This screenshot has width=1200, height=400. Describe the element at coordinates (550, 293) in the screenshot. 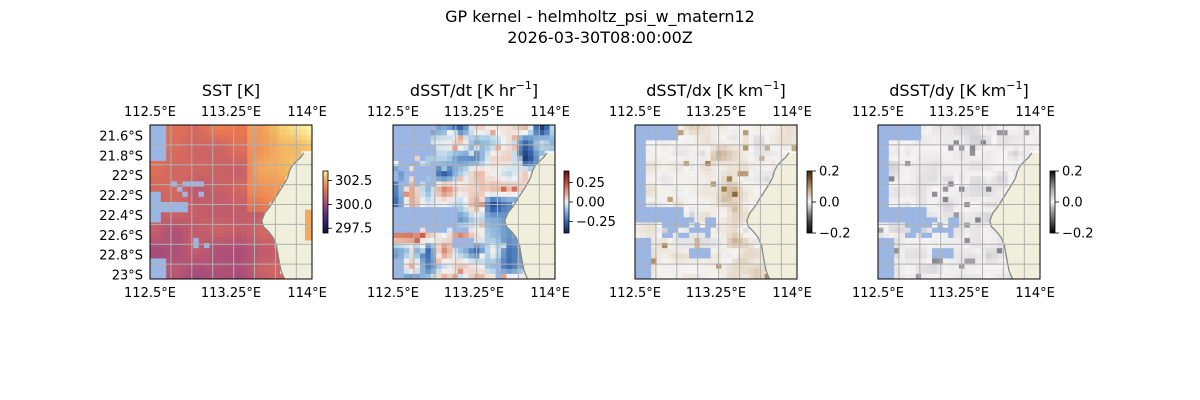

I see `x-tick-label-bottom: 114°E` at that location.